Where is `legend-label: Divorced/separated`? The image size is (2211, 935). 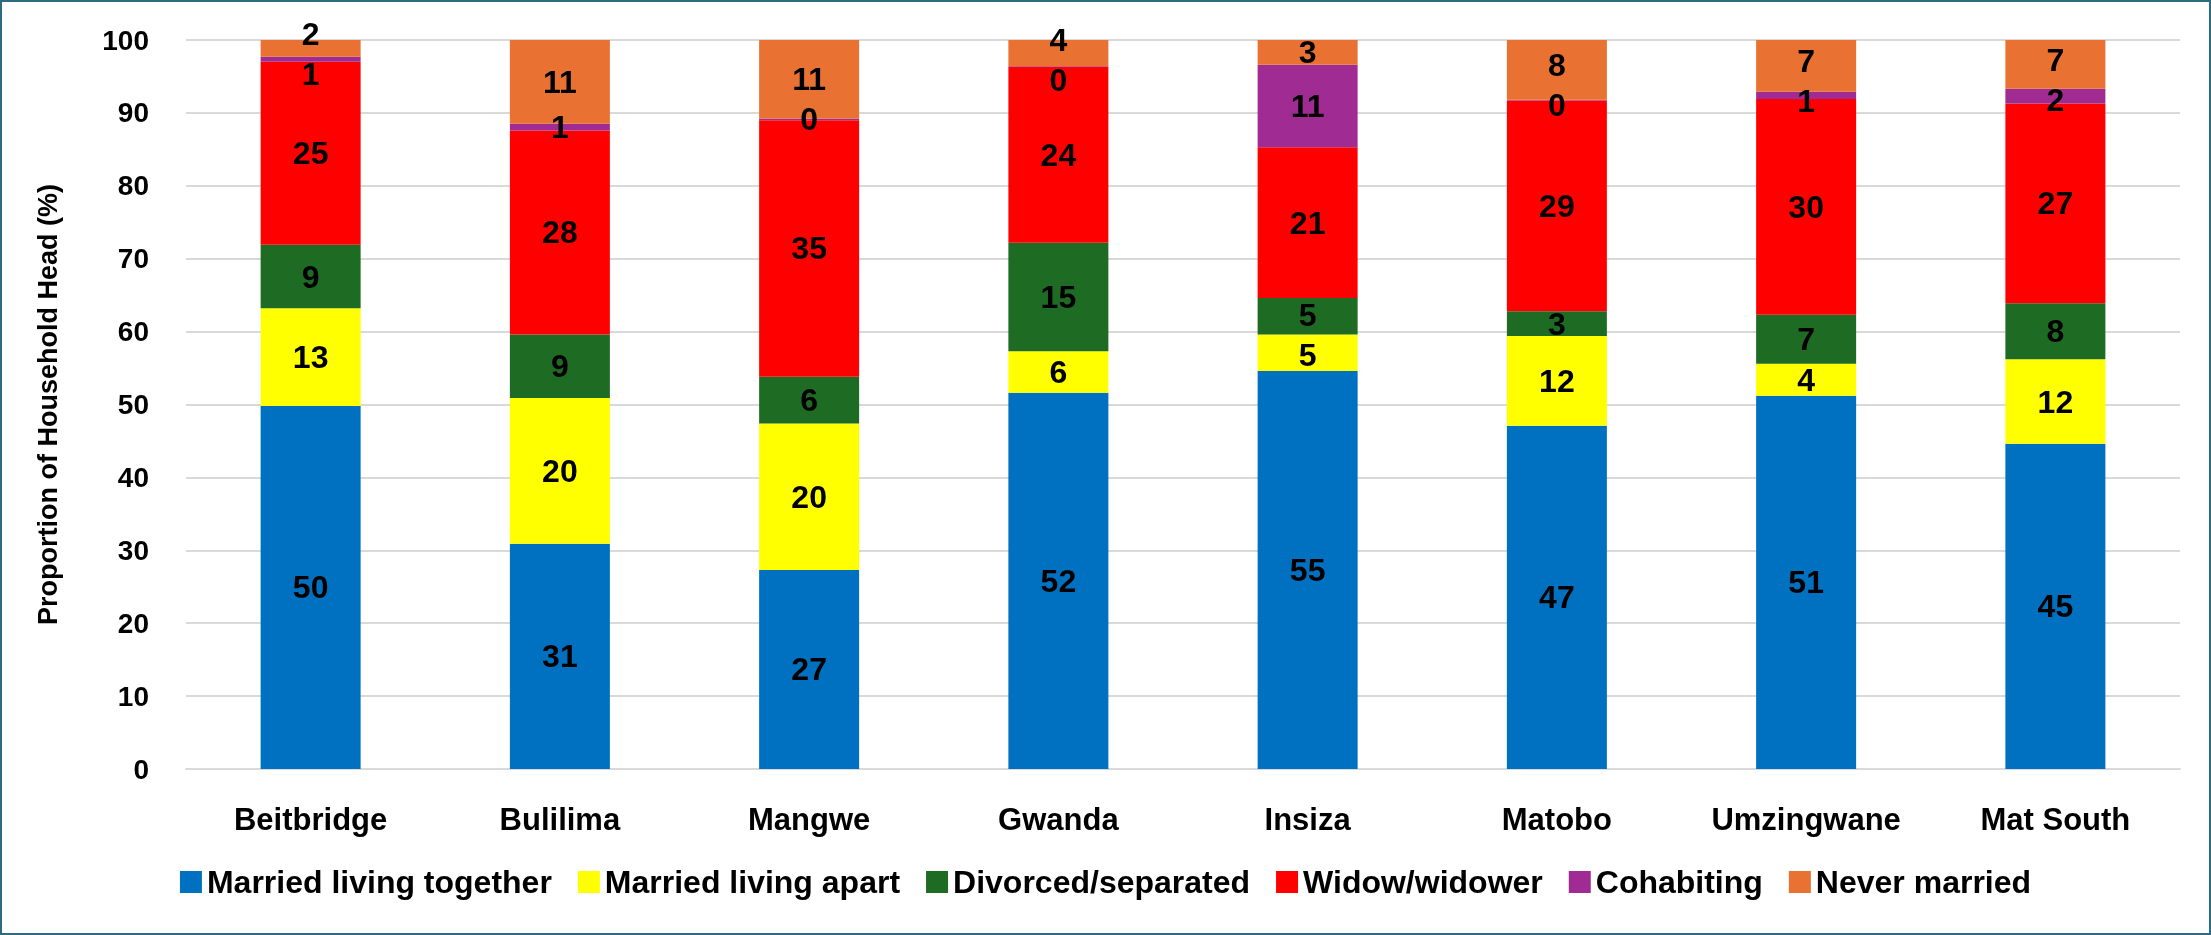
legend-label: Divorced/separated is located at coordinates (1102, 882).